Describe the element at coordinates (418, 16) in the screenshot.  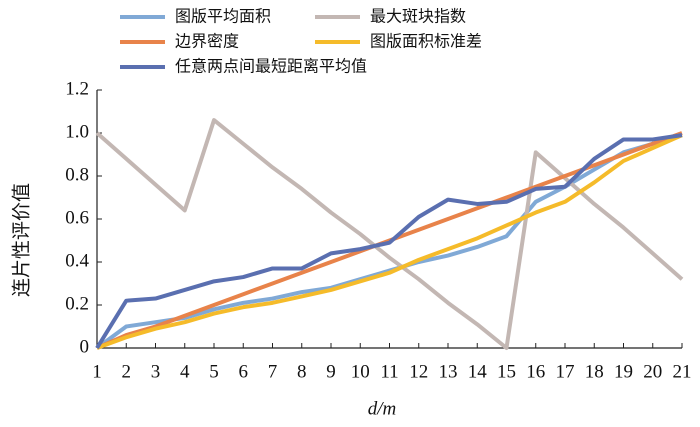
I see `legend-label: 最大斑块指数` at that location.